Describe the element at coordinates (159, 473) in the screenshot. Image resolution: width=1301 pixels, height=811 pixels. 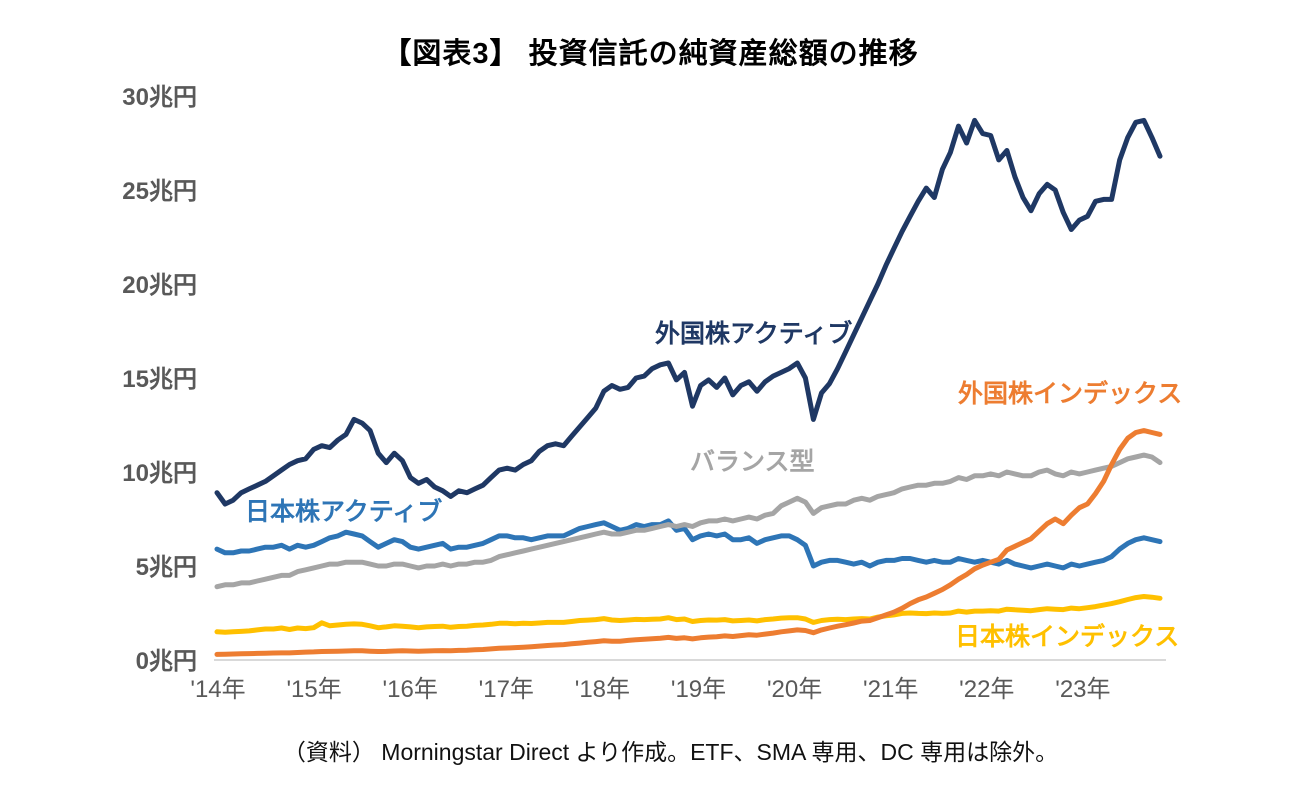
I see `y-axis-tick-label: 10兆円` at that location.